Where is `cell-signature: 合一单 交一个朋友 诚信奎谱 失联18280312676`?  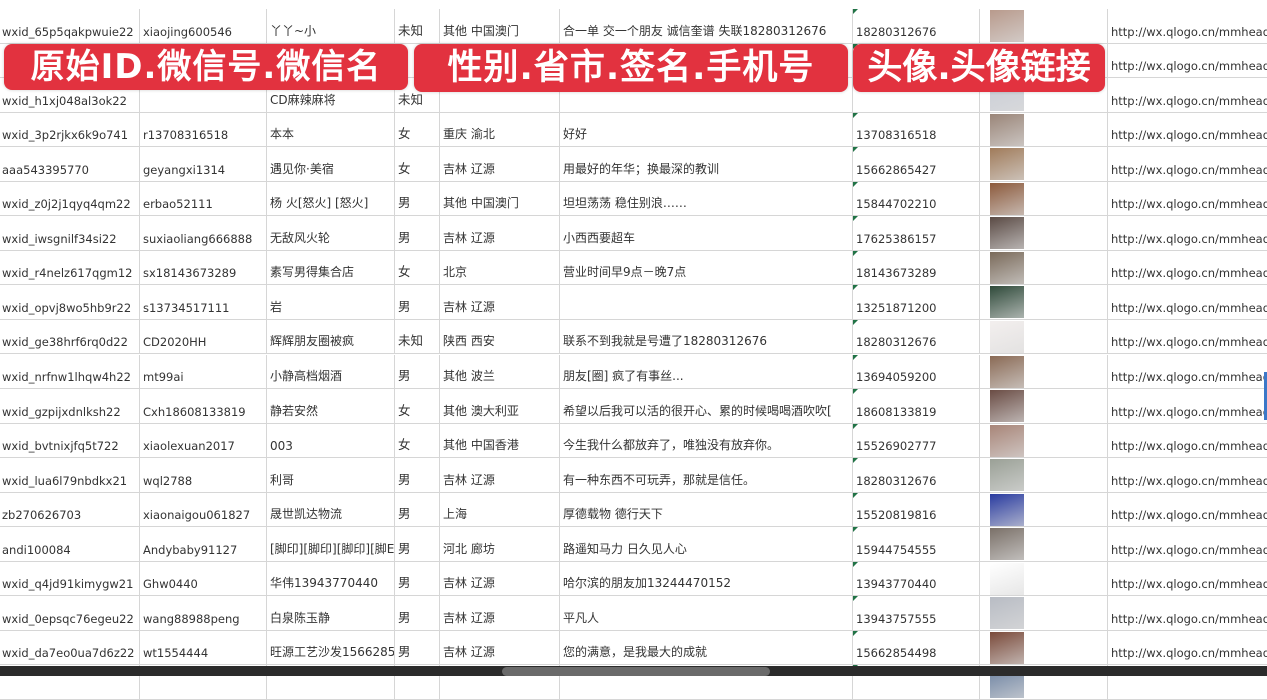 cell-signature: 合一单 交一个朋友 诚信奎谱 失联18280312676 is located at coordinates (706, 26).